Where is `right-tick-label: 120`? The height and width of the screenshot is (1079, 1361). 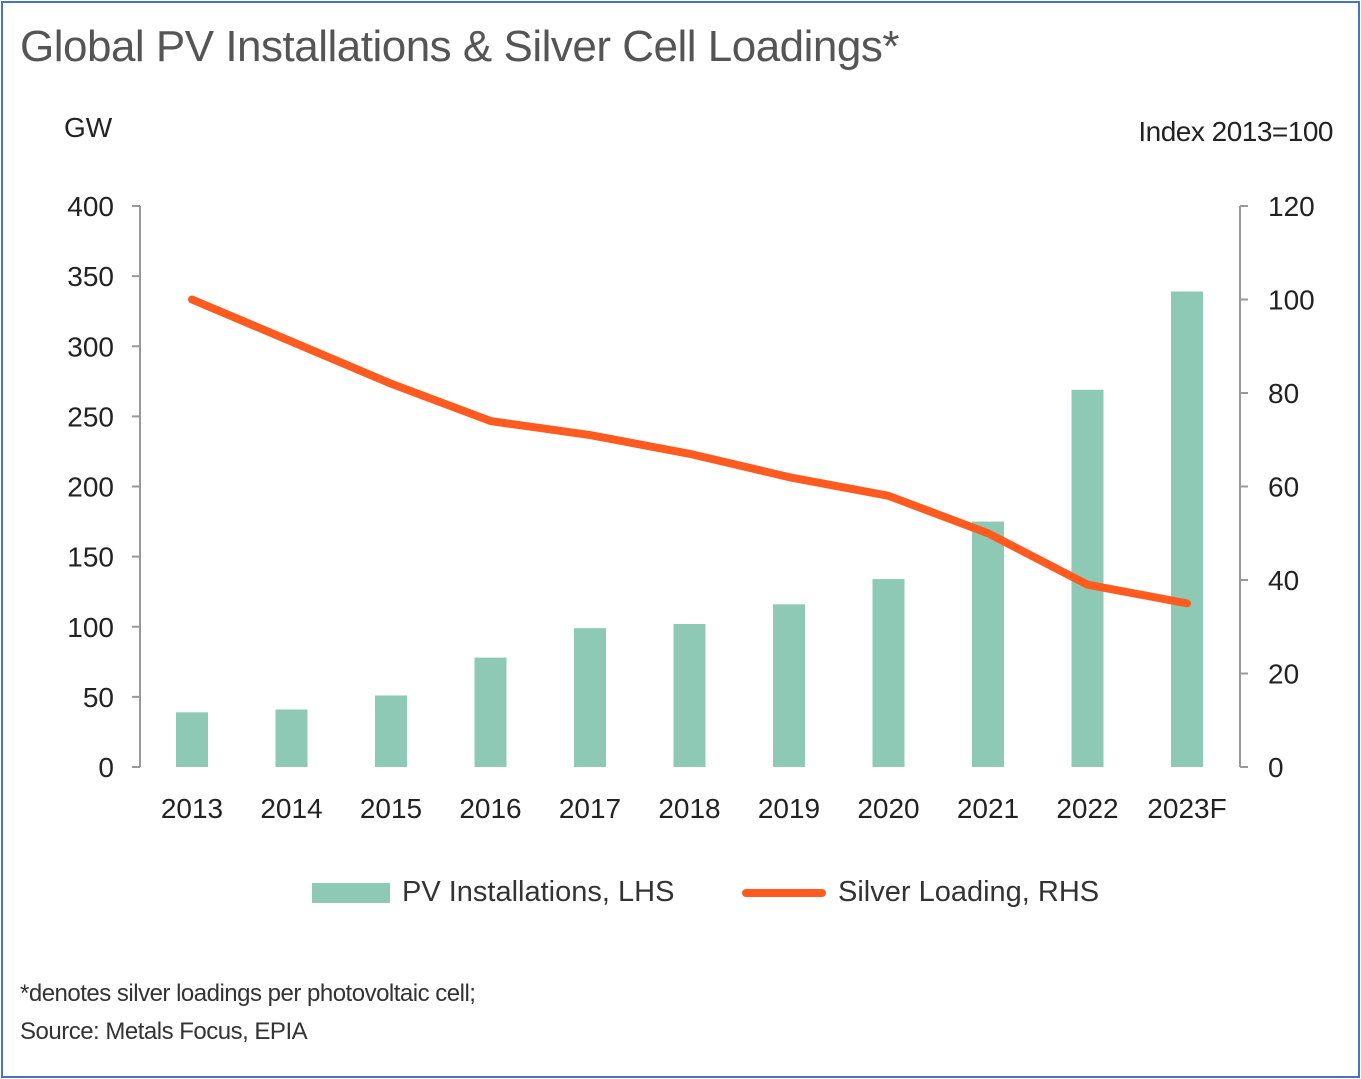 right-tick-label: 120 is located at coordinates (1291, 206).